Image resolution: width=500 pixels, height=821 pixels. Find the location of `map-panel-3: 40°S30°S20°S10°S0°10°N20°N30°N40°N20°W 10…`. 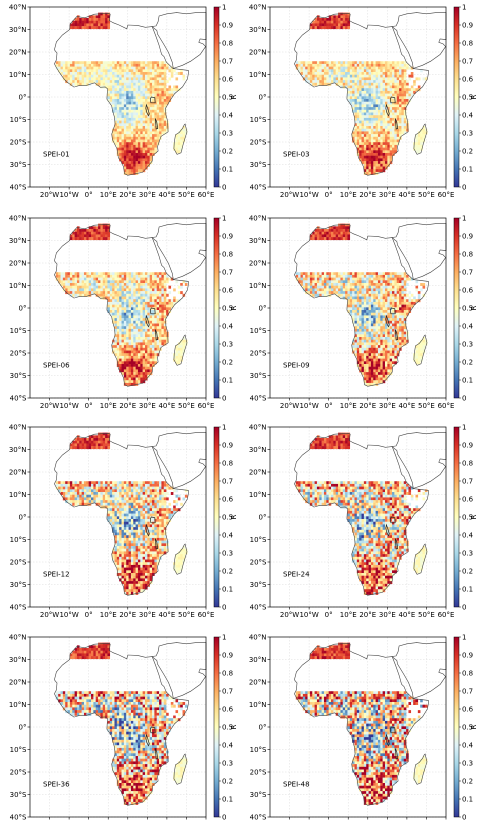

map-panel-3: 40°S30°S20°S10°S0°10°N20°N30°N40°N20°W 10… is located at coordinates (123, 313).